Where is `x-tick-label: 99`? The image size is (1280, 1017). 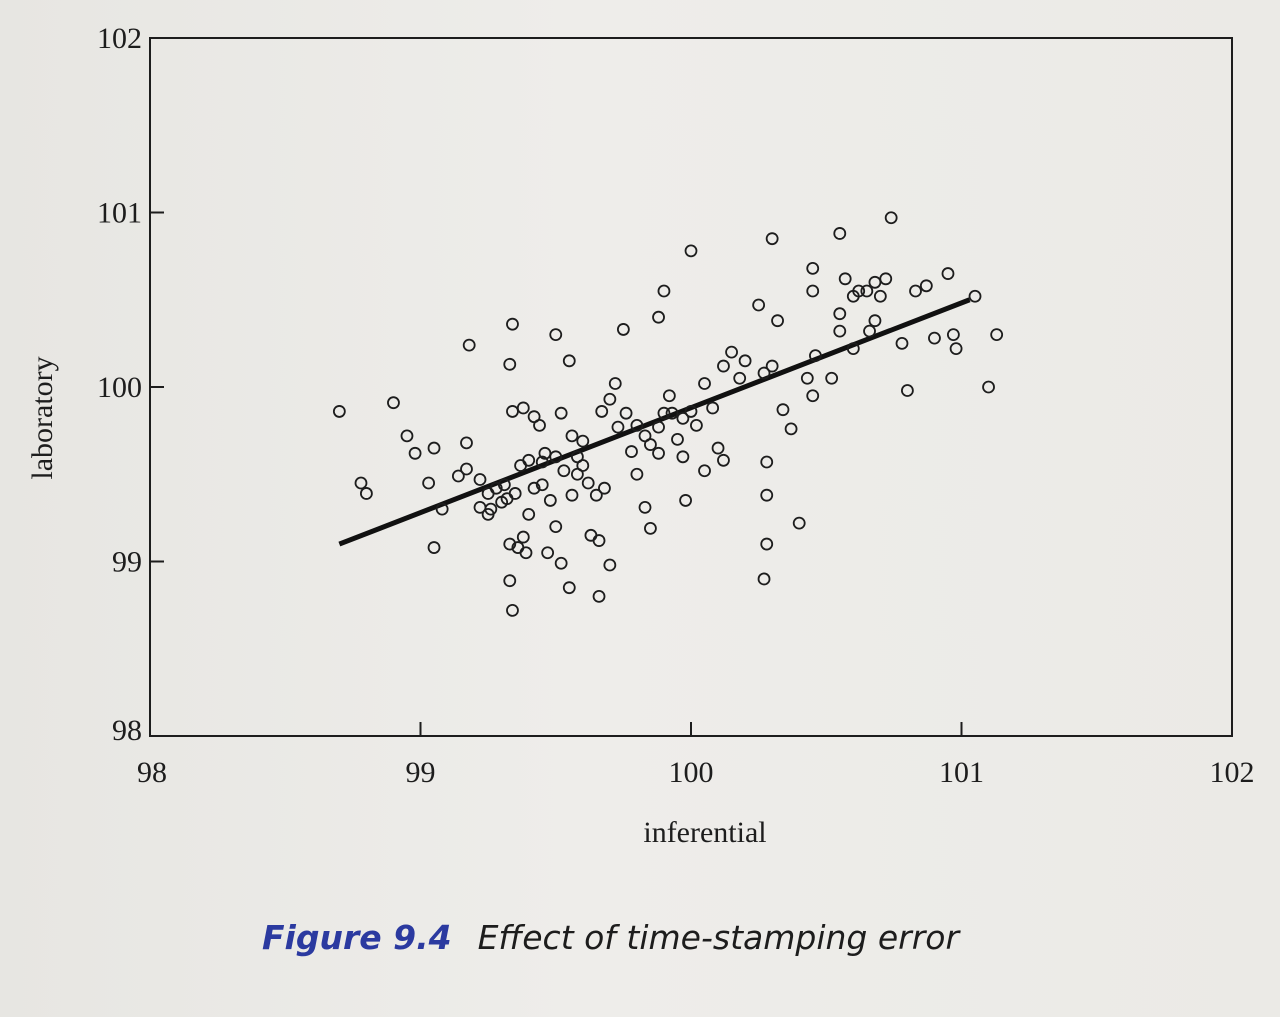
x-tick-label: 99 is located at coordinates (421, 772).